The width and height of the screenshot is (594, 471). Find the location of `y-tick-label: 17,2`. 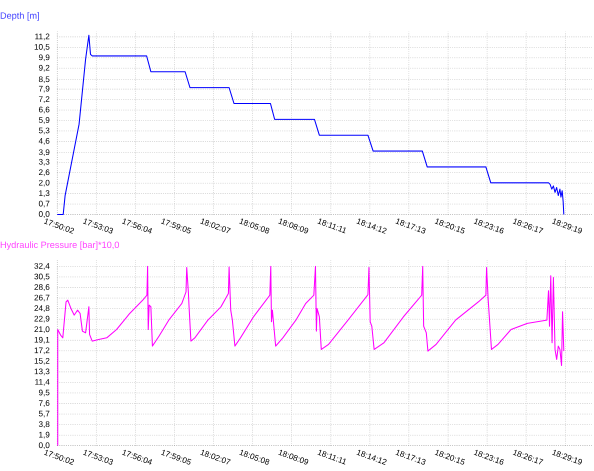

y-tick-label: 17,2 is located at coordinates (42, 351).